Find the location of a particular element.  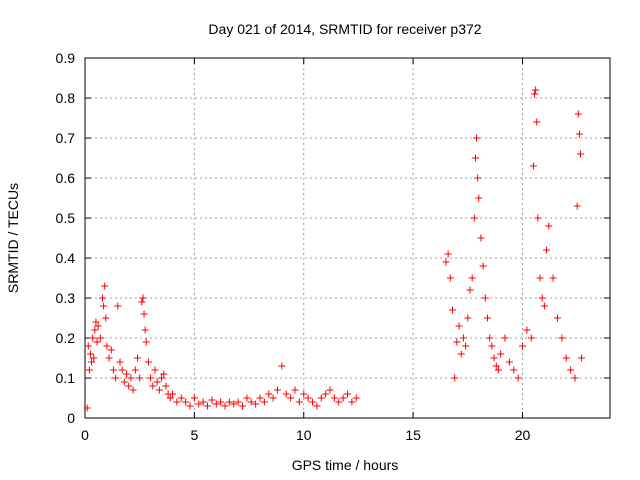

y-tick-label: 0.7 is located at coordinates (66, 138).